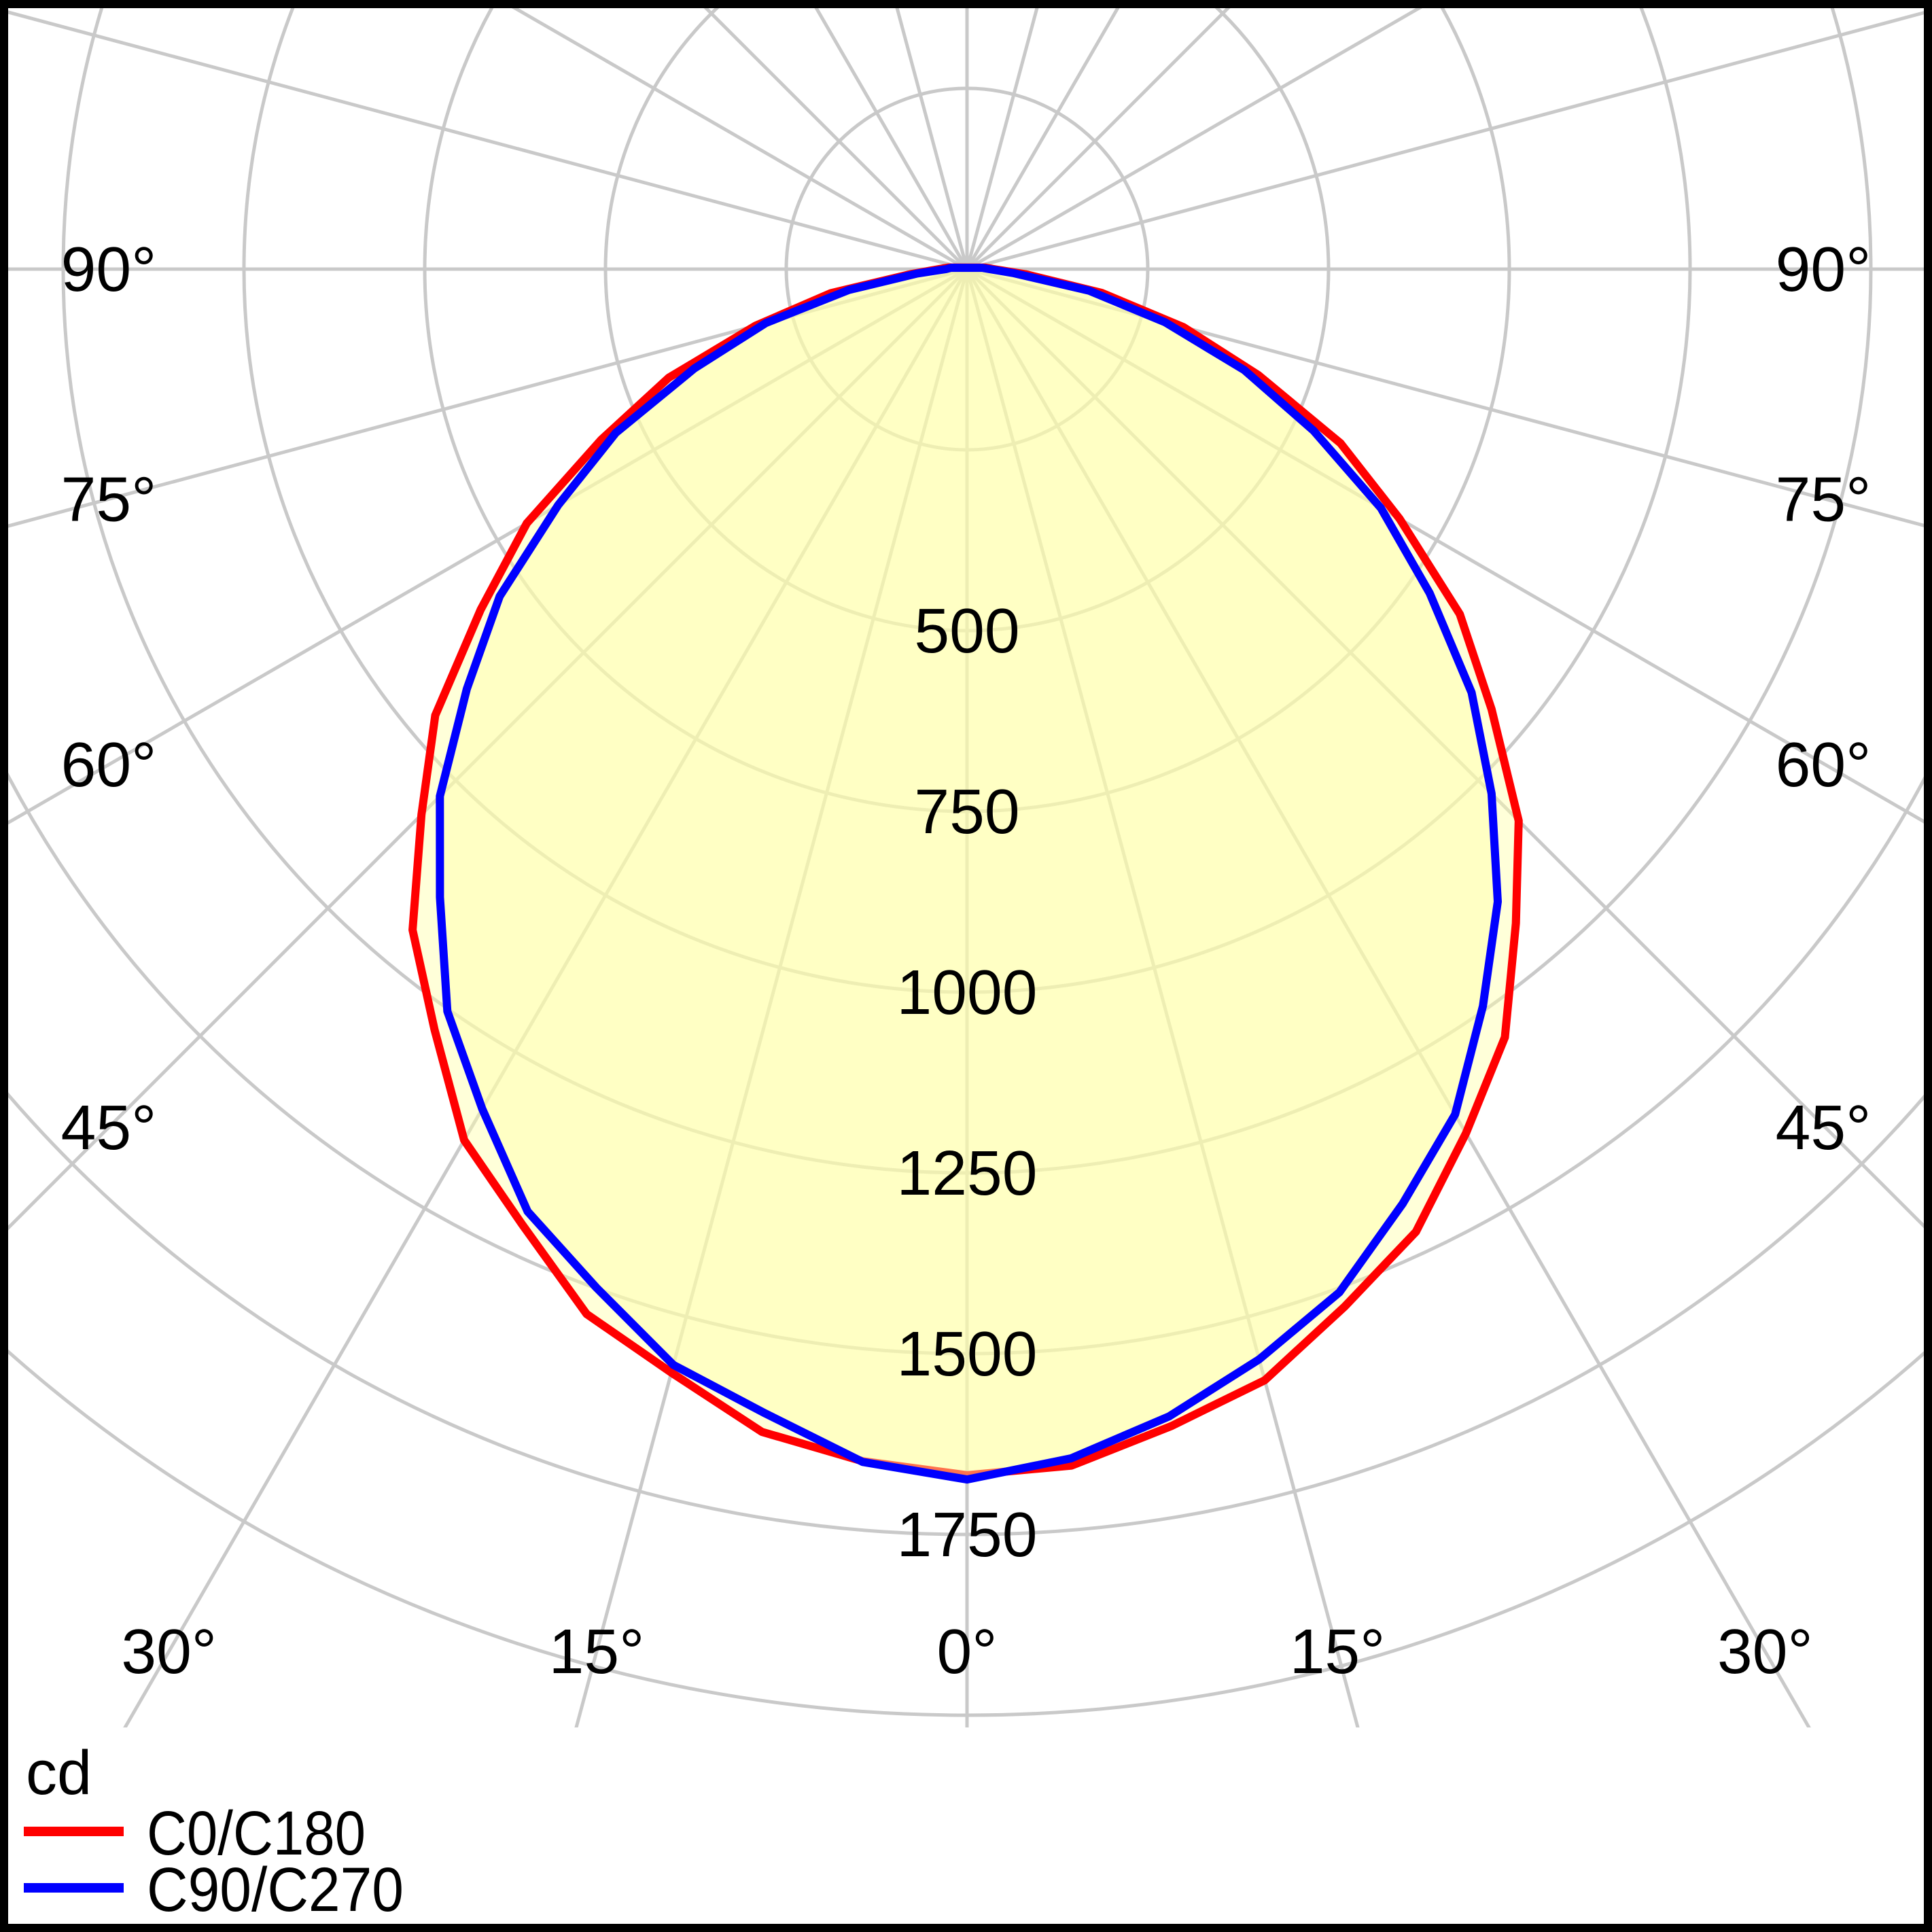 The image size is (1932, 1932). Describe the element at coordinates (59, 1773) in the screenshot. I see `legend-unit-label: cd` at that location.